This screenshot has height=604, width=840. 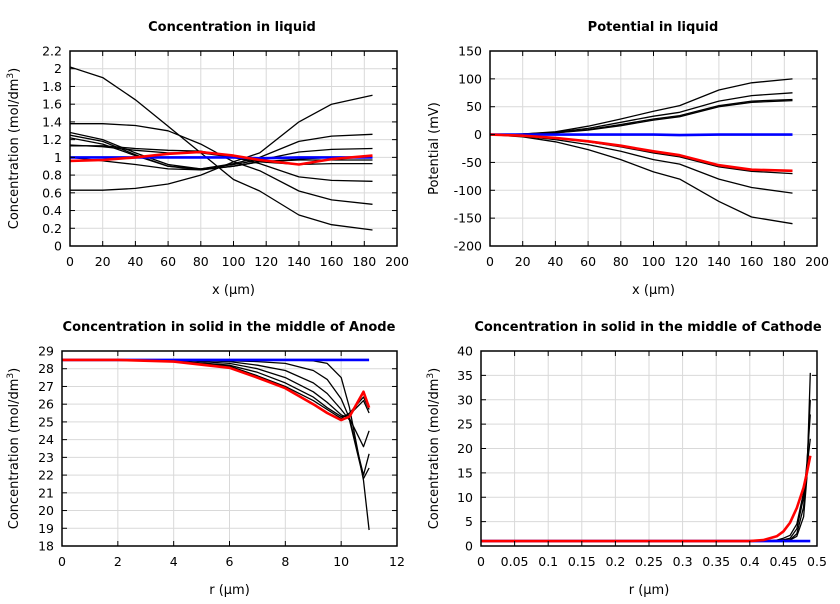 I want to click on y-tick-label: 22, so click(x=46, y=475).